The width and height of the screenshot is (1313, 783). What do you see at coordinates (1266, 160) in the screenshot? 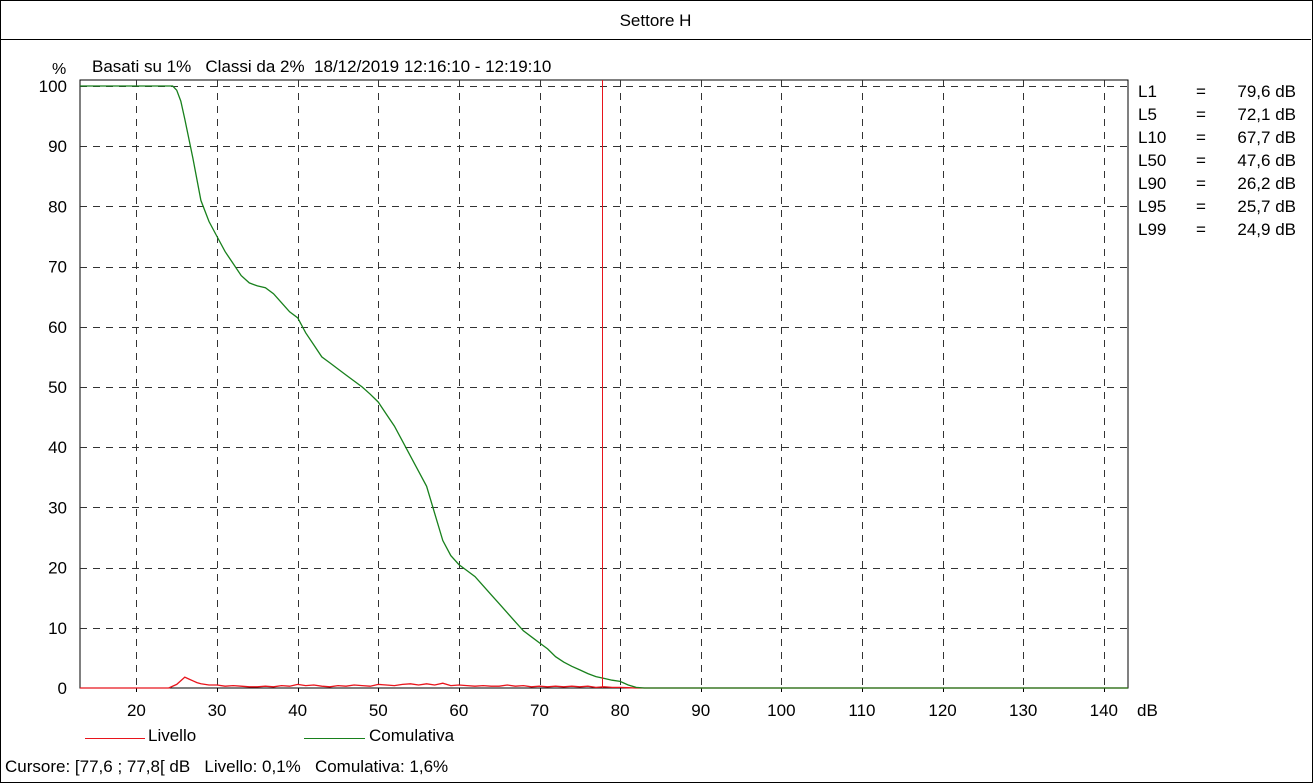
I see `stat-value: 47,6 dB` at bounding box center [1266, 160].